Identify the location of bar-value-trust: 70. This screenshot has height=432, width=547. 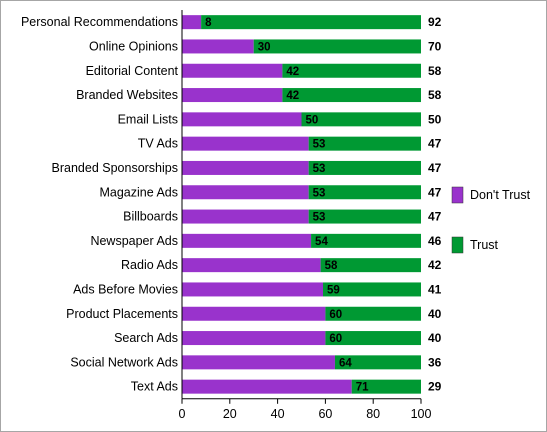
(435, 46).